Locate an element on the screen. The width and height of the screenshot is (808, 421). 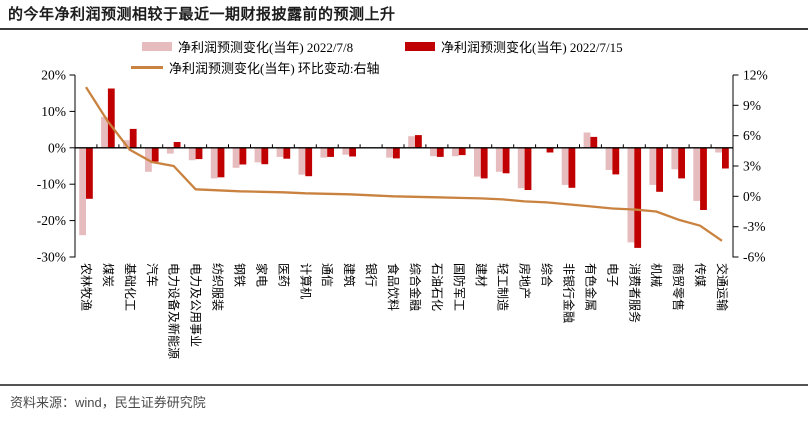
x-axis-label: 轻工制造 is located at coordinates (503, 287).